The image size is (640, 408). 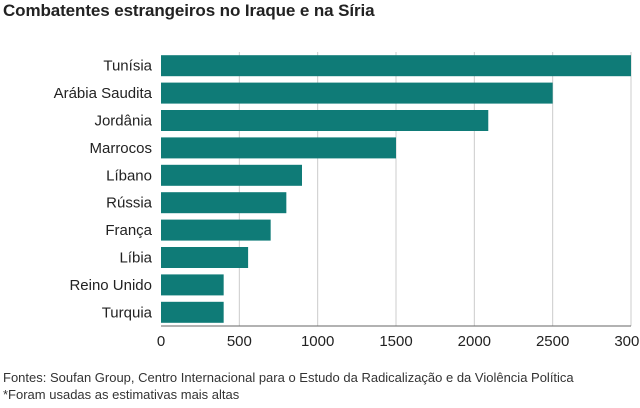 I want to click on x-tick-label: 1500, so click(x=395, y=341).